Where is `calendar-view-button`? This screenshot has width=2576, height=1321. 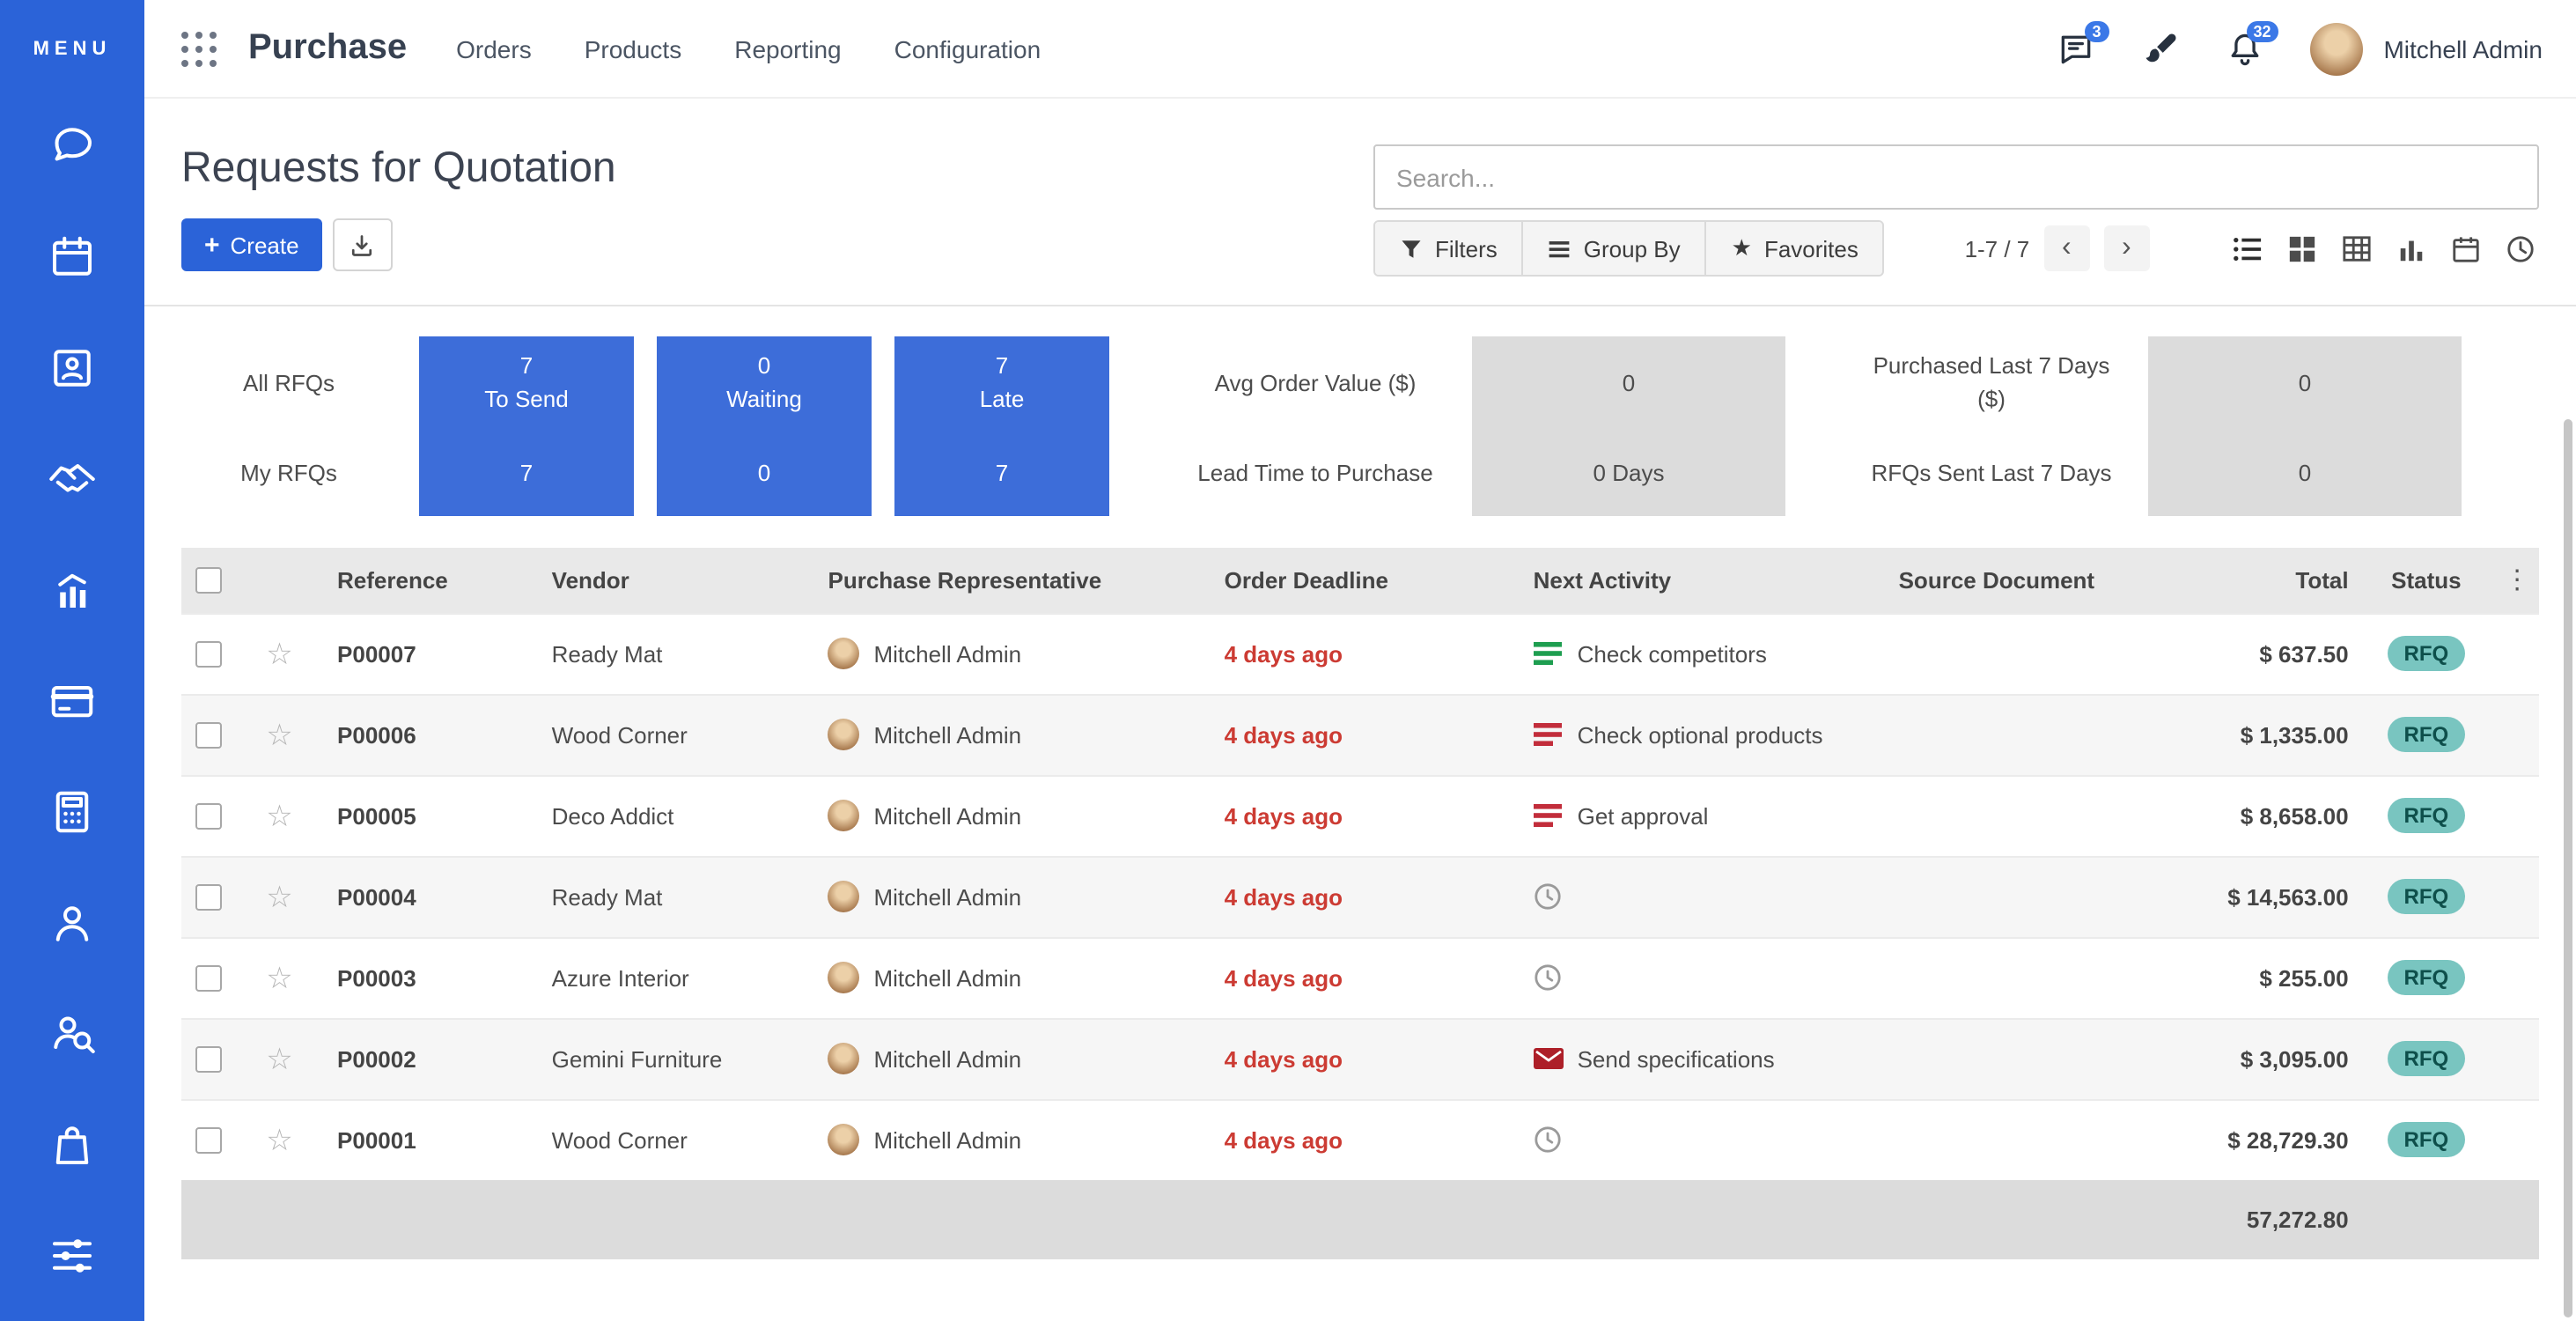
calendar-view-button is located at coordinates (2466, 249).